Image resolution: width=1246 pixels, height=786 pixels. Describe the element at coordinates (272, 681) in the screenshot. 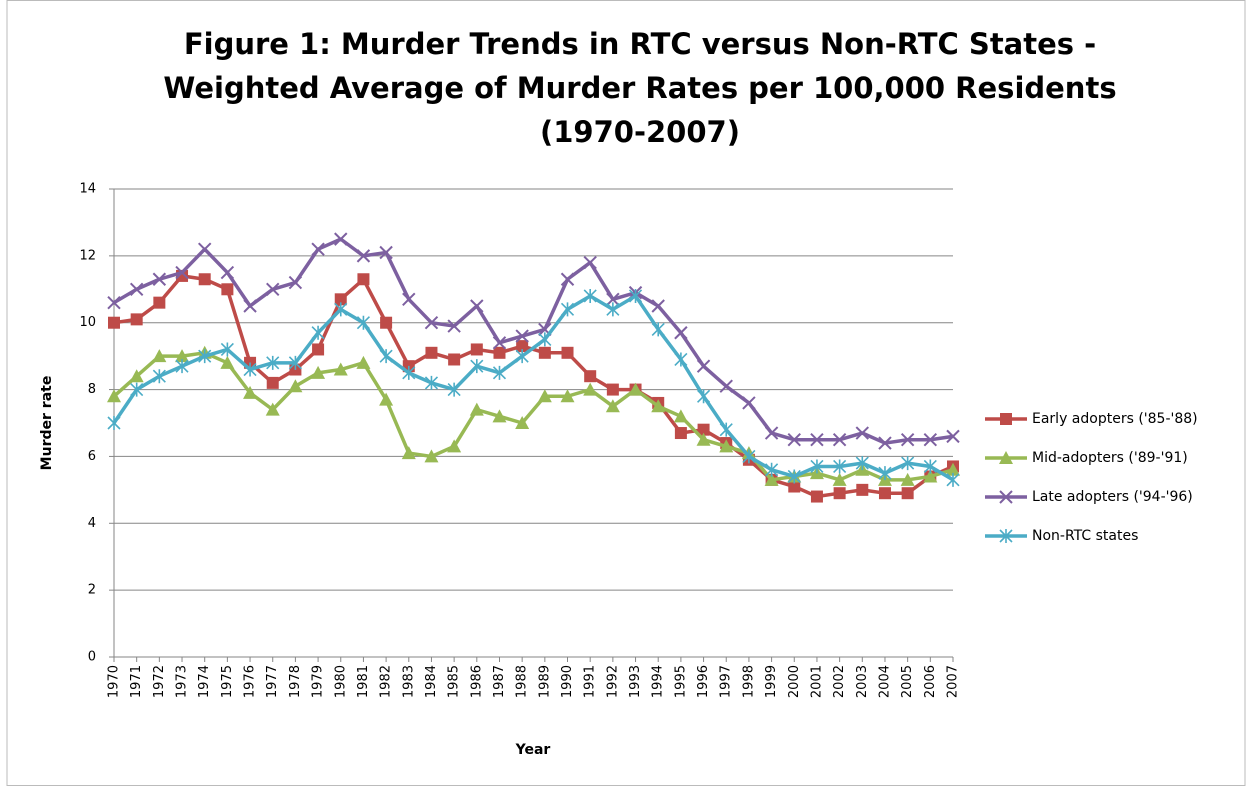

I see `x-tick-label: 1977` at that location.